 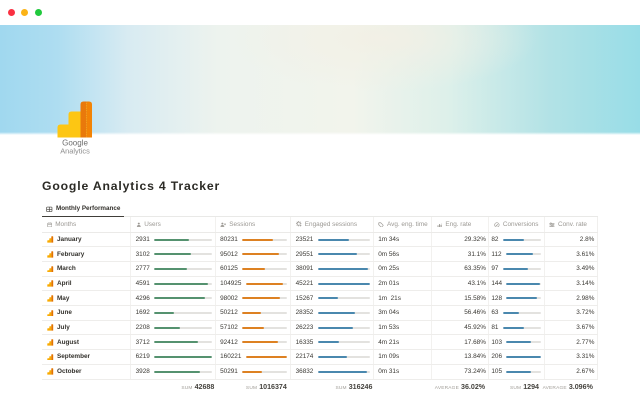 What do you see at coordinates (75, 143) in the screenshot?
I see `svg-text: Google` at bounding box center [75, 143].